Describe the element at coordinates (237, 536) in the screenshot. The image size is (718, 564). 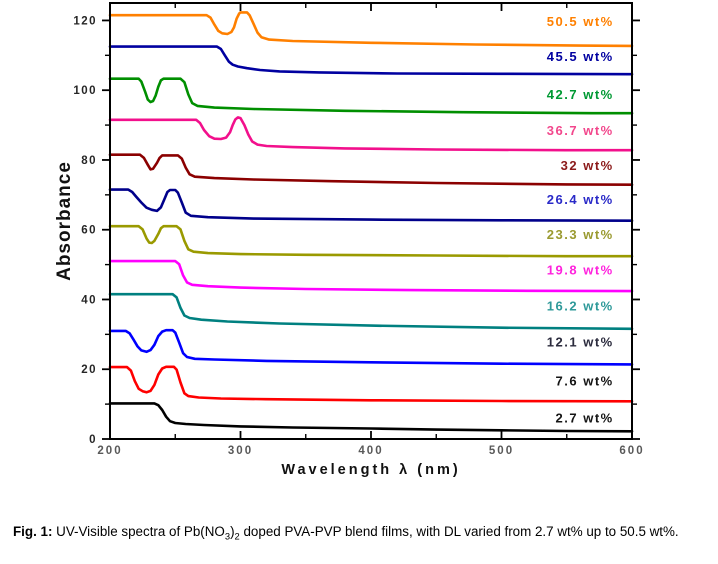
I see `caption-subscript: 2` at that location.